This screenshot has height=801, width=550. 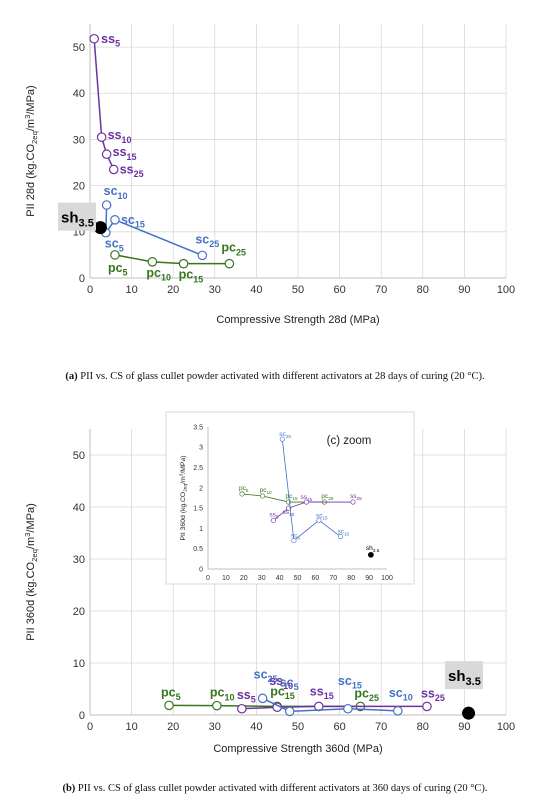 I want to click on y-tick-label: 30, so click(x=79, y=560).